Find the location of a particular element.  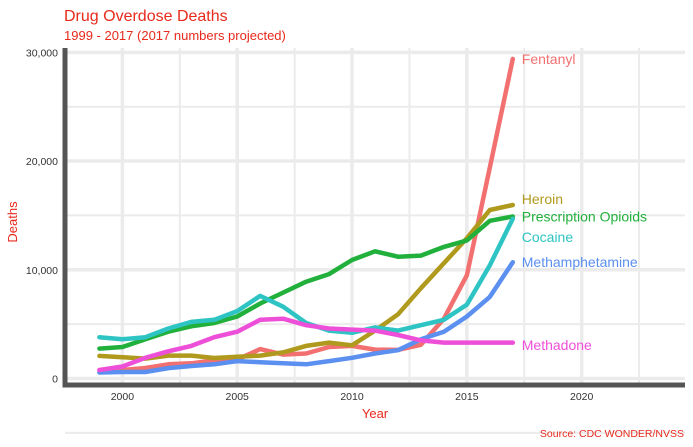

y-tick-label: 10,000 is located at coordinates (42, 271).